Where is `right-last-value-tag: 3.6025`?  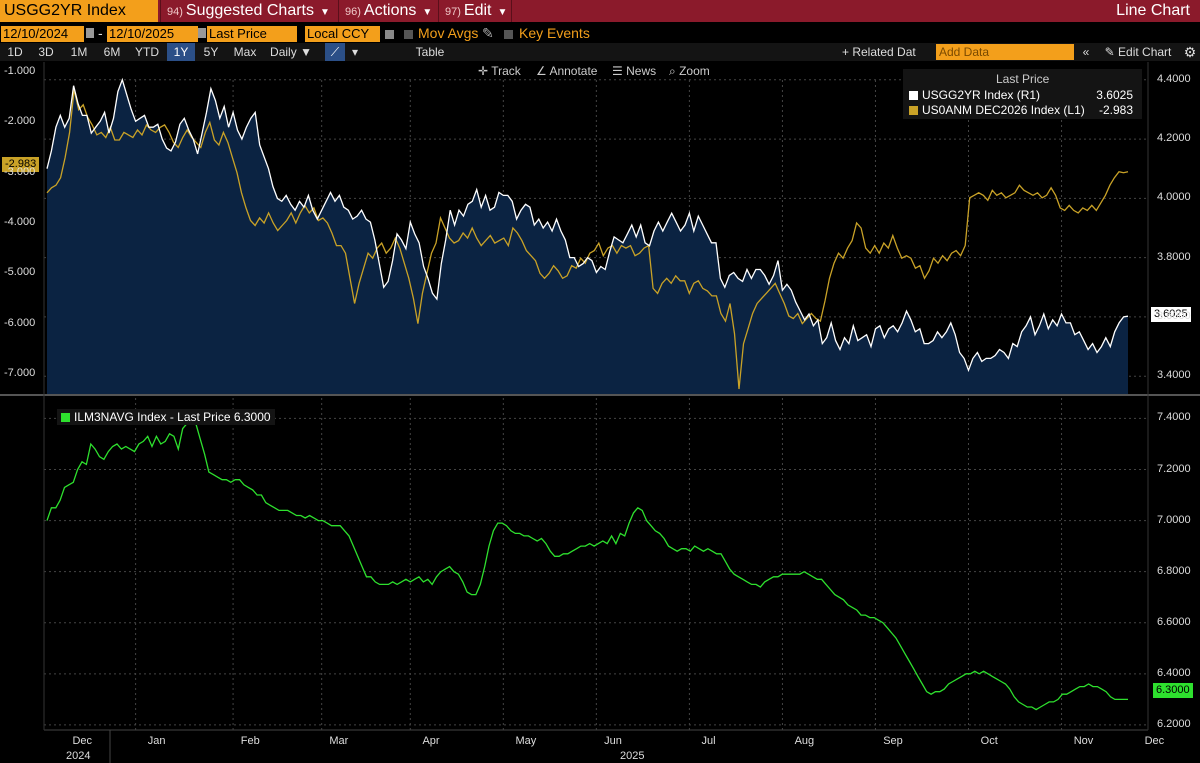
right-last-value-tag: 3.6025 is located at coordinates (1171, 314).